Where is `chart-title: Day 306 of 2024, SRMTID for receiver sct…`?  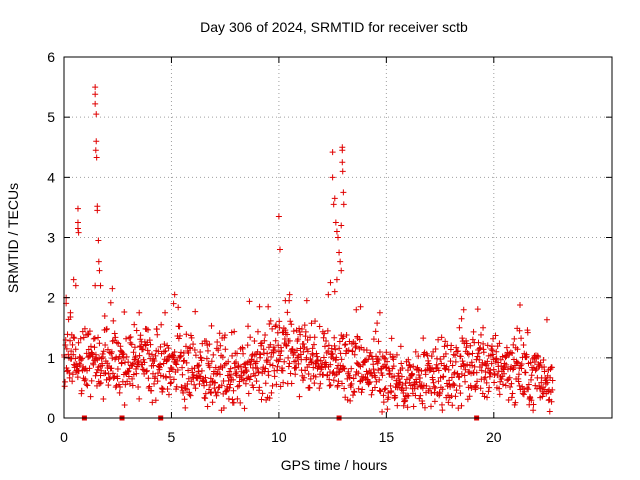 chart-title: Day 306 of 2024, SRMTID for receiver sct… is located at coordinates (334, 27).